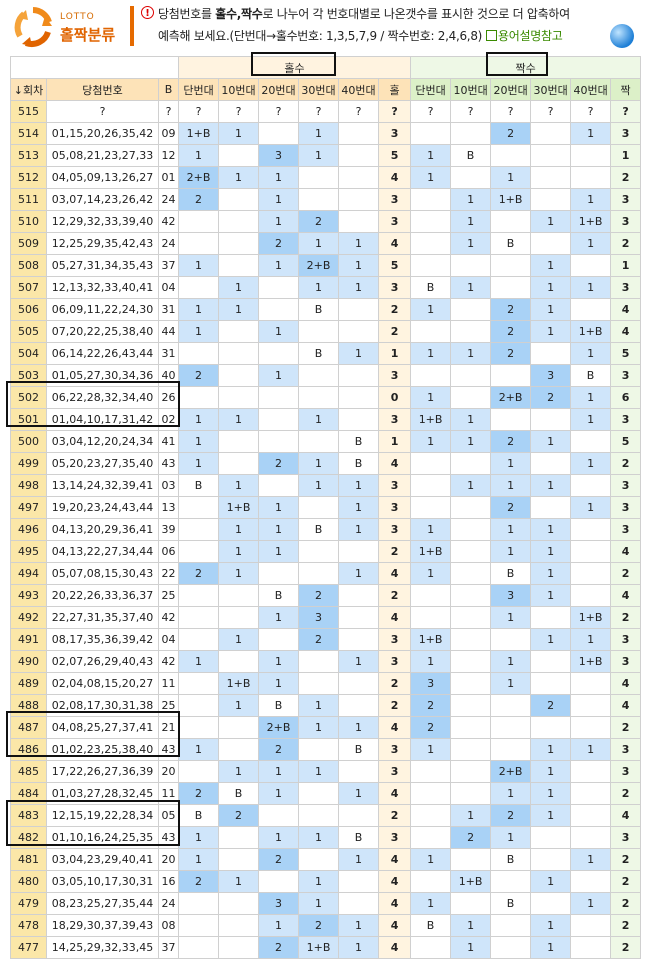 This screenshot has width=653, height=959. Describe the element at coordinates (102, 617) in the screenshot. I see `cell-numbers: 22,27,31,35,37,40` at that location.